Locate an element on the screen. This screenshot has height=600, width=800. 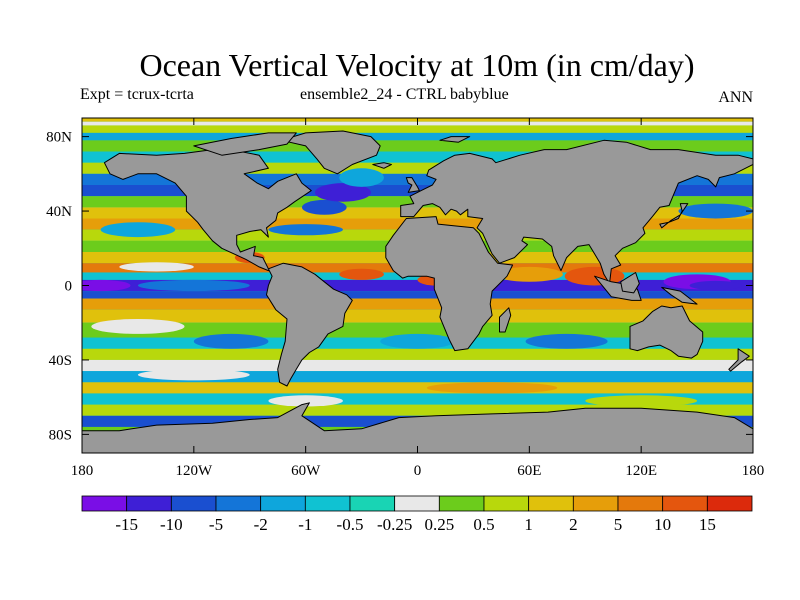
colorbar-label: -0.5 is located at coordinates (350, 524).